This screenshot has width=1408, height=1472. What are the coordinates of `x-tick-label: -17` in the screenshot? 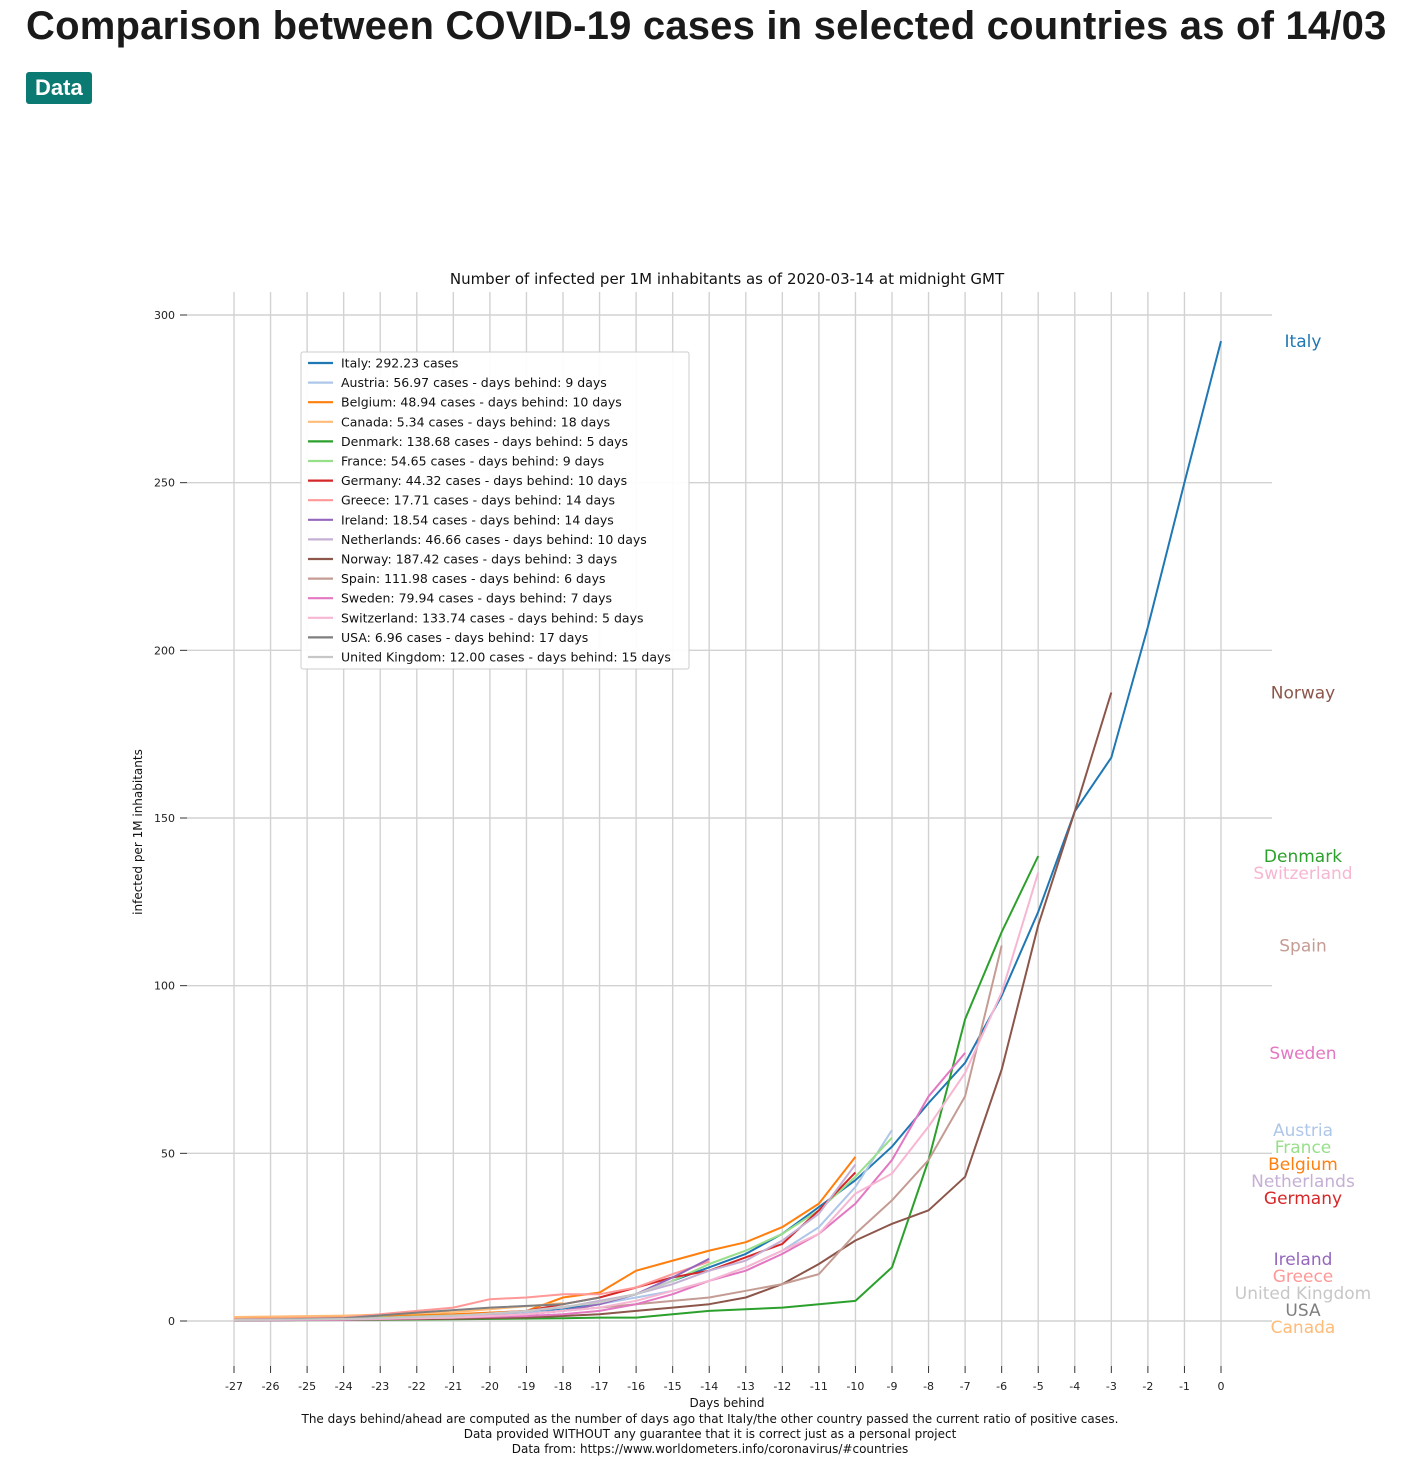 It's located at (600, 1386).